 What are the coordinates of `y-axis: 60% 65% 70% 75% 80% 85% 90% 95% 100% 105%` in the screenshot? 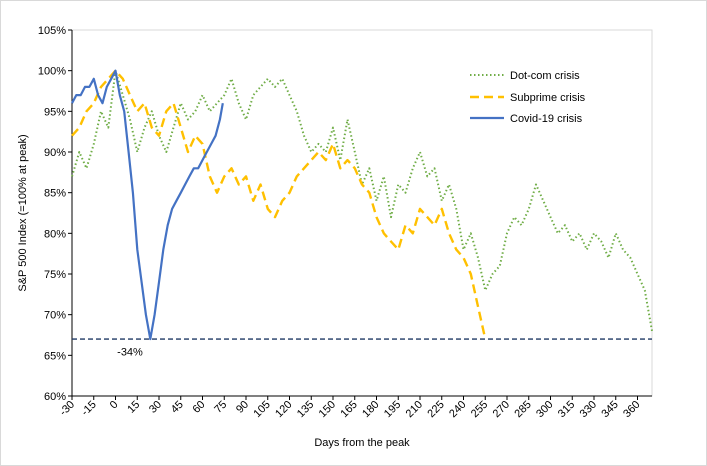 It's located at (55, 214).